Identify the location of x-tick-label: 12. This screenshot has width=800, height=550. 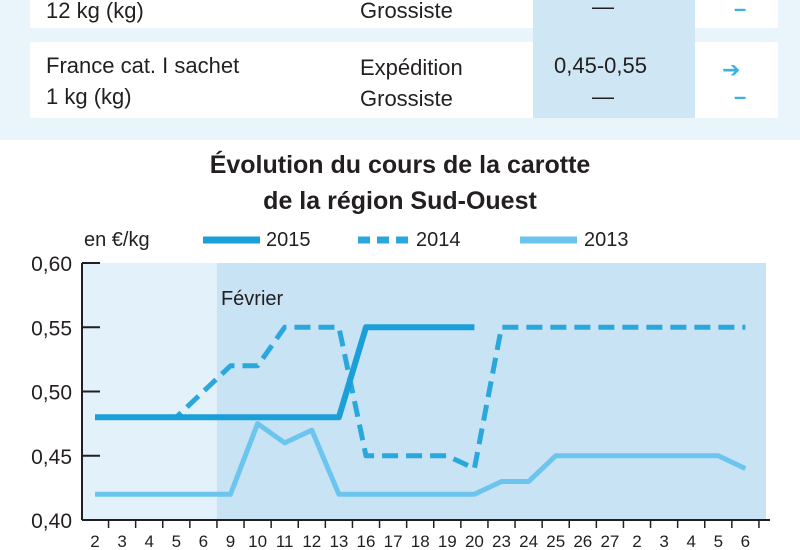
(311, 541).